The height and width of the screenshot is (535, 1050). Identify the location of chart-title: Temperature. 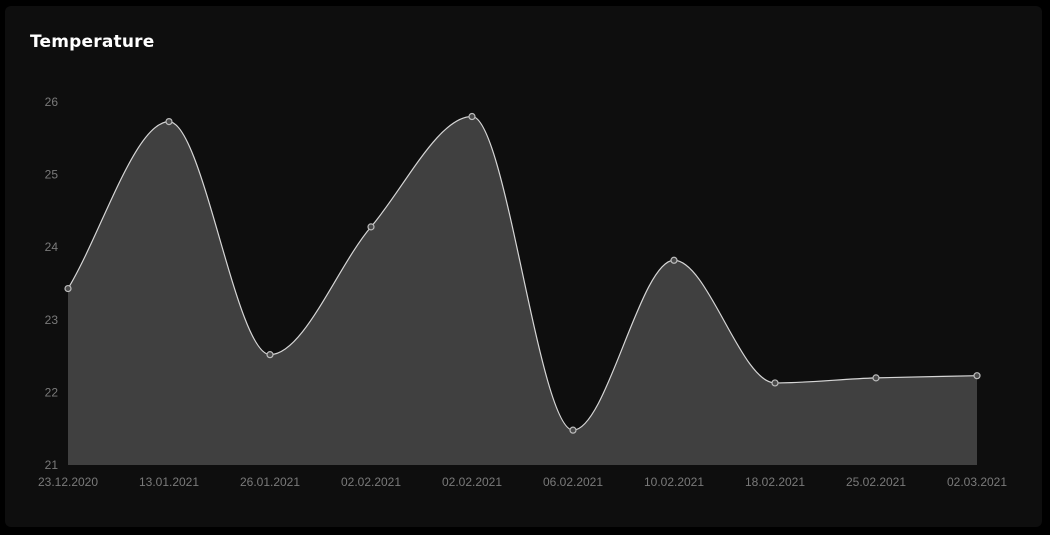
(92, 42).